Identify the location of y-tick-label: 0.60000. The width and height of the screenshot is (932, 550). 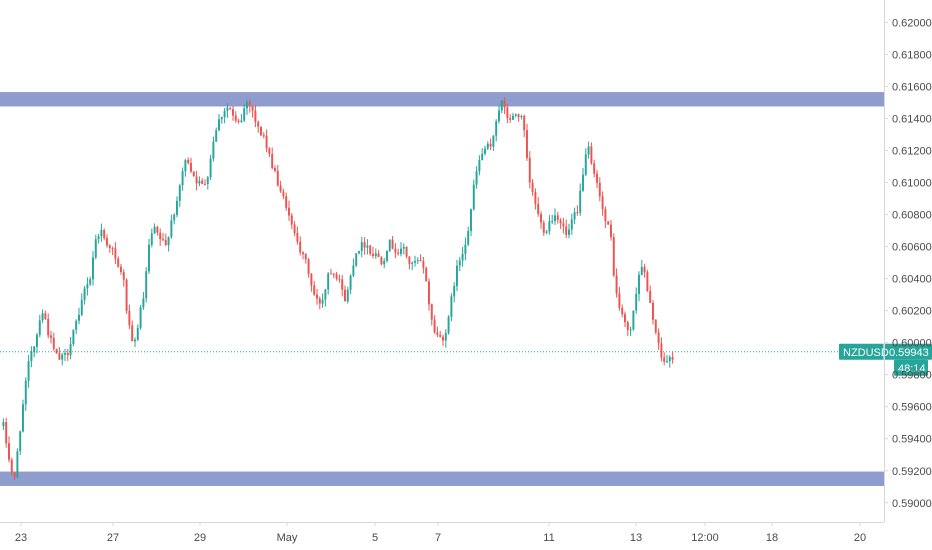
(912, 344).